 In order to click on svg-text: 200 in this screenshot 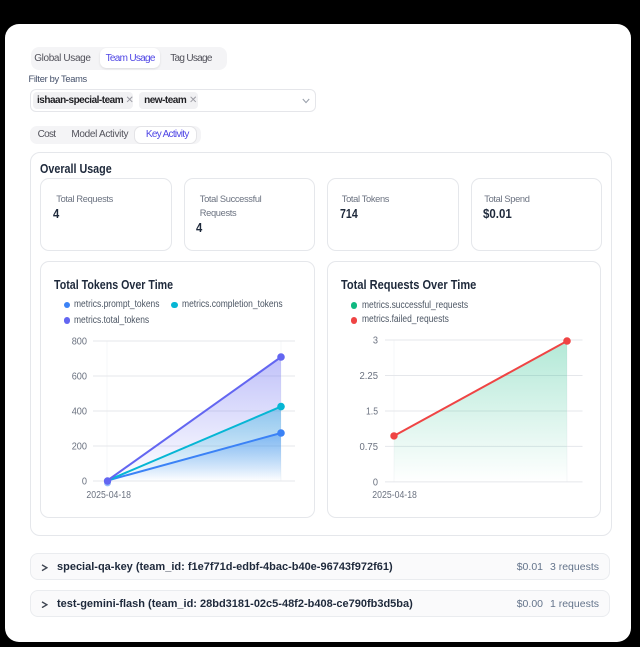, I will do `click(80, 447)`.